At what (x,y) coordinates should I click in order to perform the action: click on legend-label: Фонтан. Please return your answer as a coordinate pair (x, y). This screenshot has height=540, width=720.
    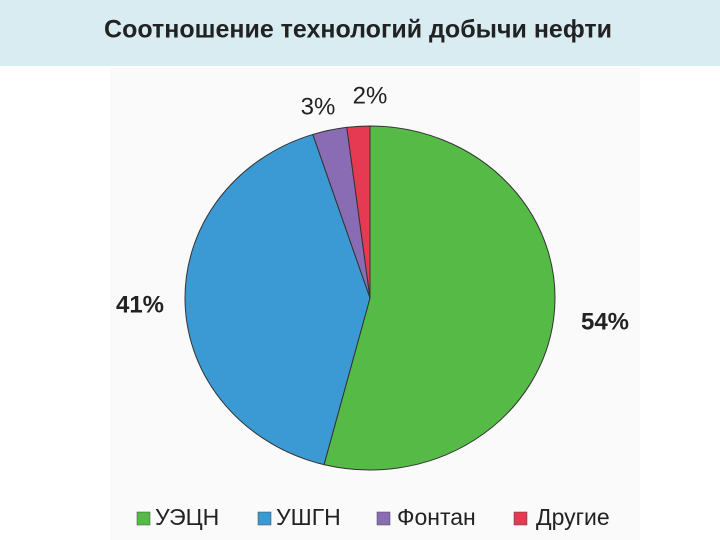
    Looking at the image, I should click on (436, 517).